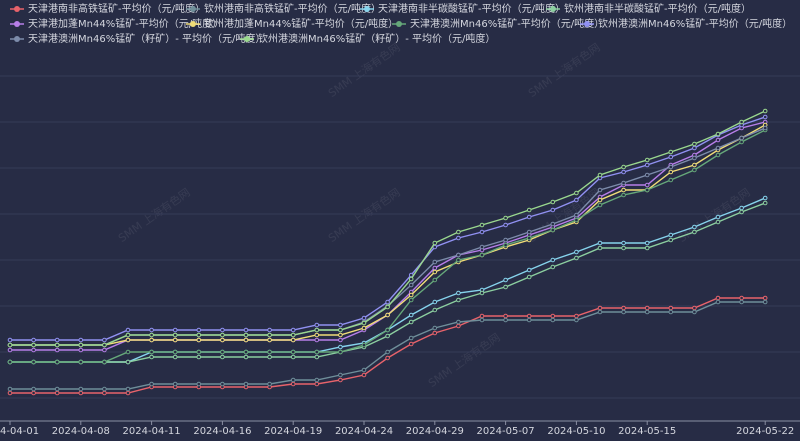 The height and width of the screenshot is (441, 800). I want to click on x-tick-label: 2024-04-24, so click(364, 431).